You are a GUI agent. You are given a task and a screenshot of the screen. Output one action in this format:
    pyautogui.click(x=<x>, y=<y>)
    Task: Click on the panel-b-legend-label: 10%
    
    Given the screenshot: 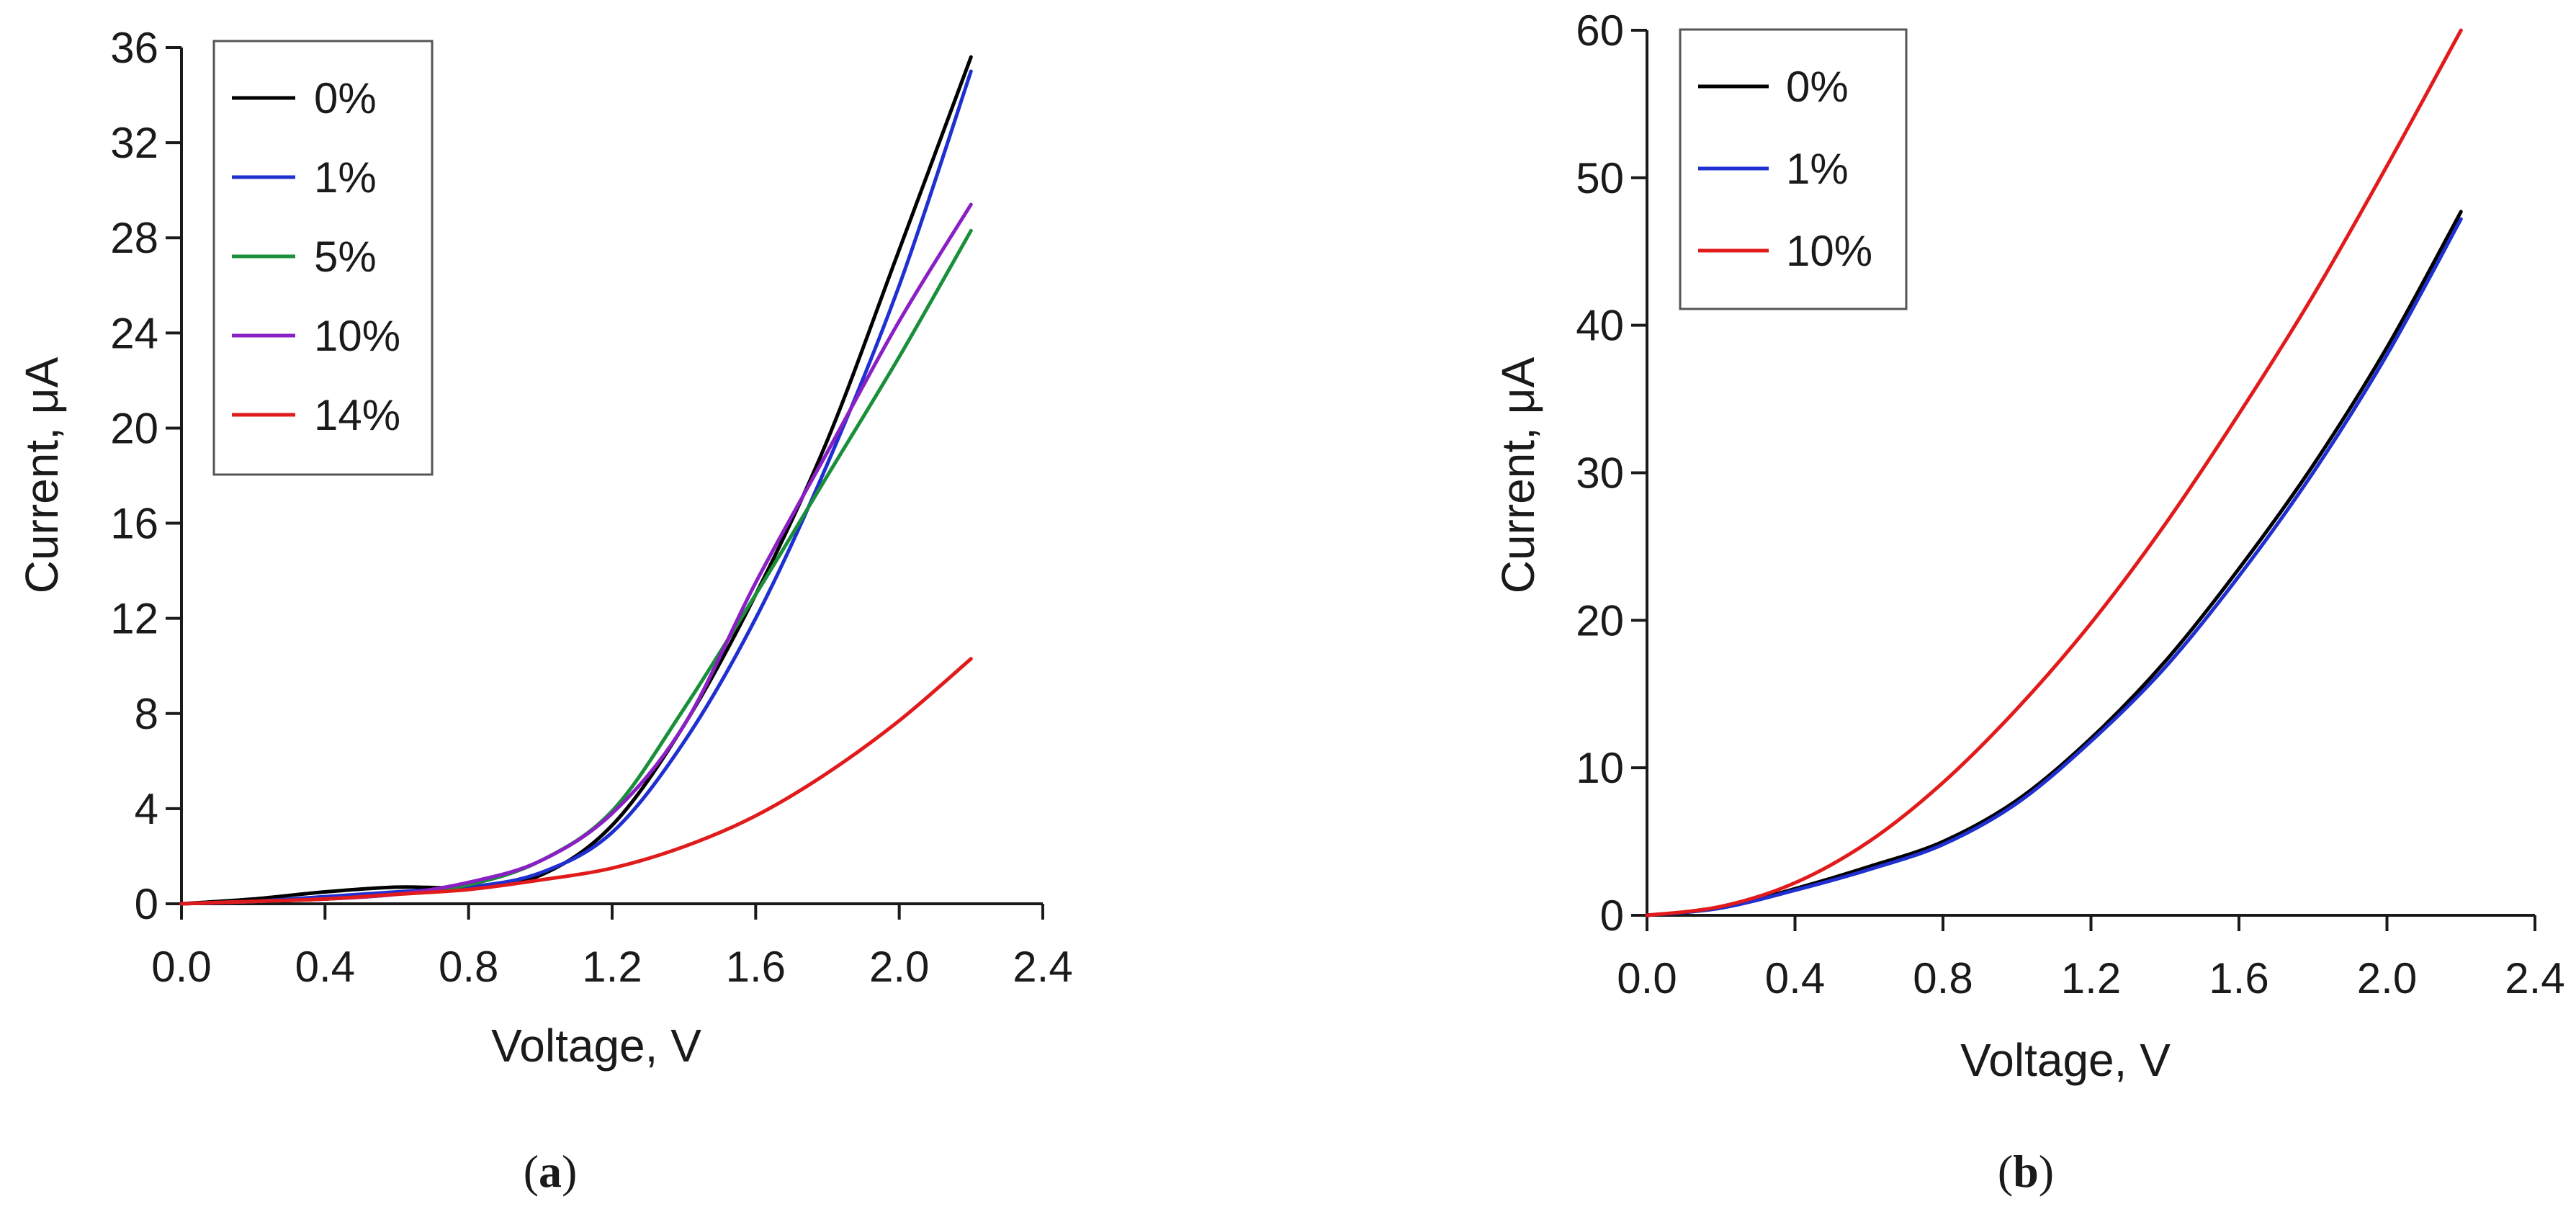 What is the action you would take?
    pyautogui.click(x=1829, y=251)
    